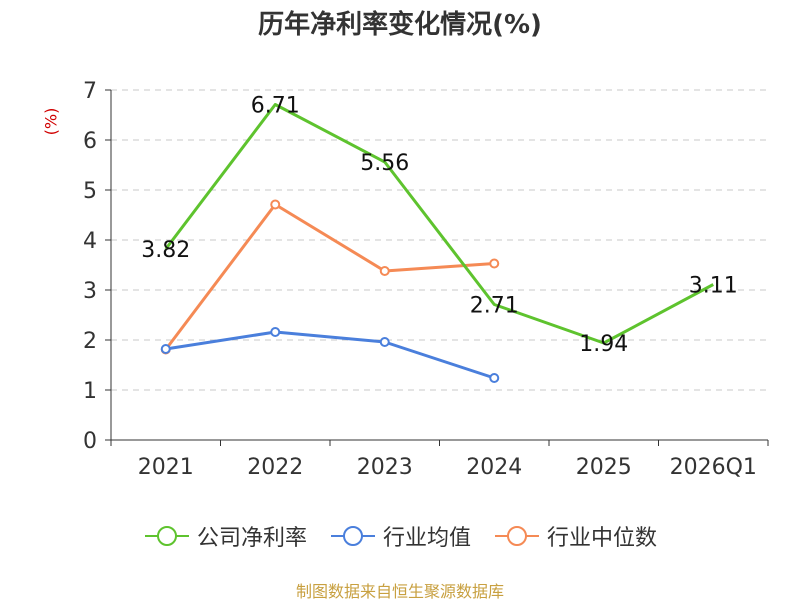 The width and height of the screenshot is (800, 602). What do you see at coordinates (90, 241) in the screenshot?
I see `y-tick-label: 4` at bounding box center [90, 241].